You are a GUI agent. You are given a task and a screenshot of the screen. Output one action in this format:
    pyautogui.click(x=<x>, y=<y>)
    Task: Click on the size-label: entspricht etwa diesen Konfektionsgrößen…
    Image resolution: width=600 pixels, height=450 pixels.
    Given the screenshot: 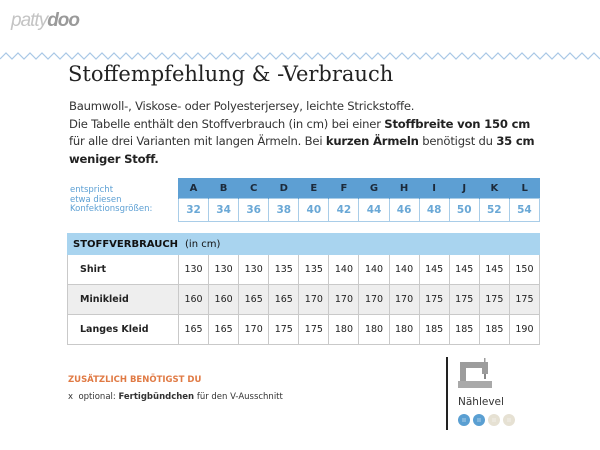 What is the action you would take?
    pyautogui.click(x=111, y=199)
    